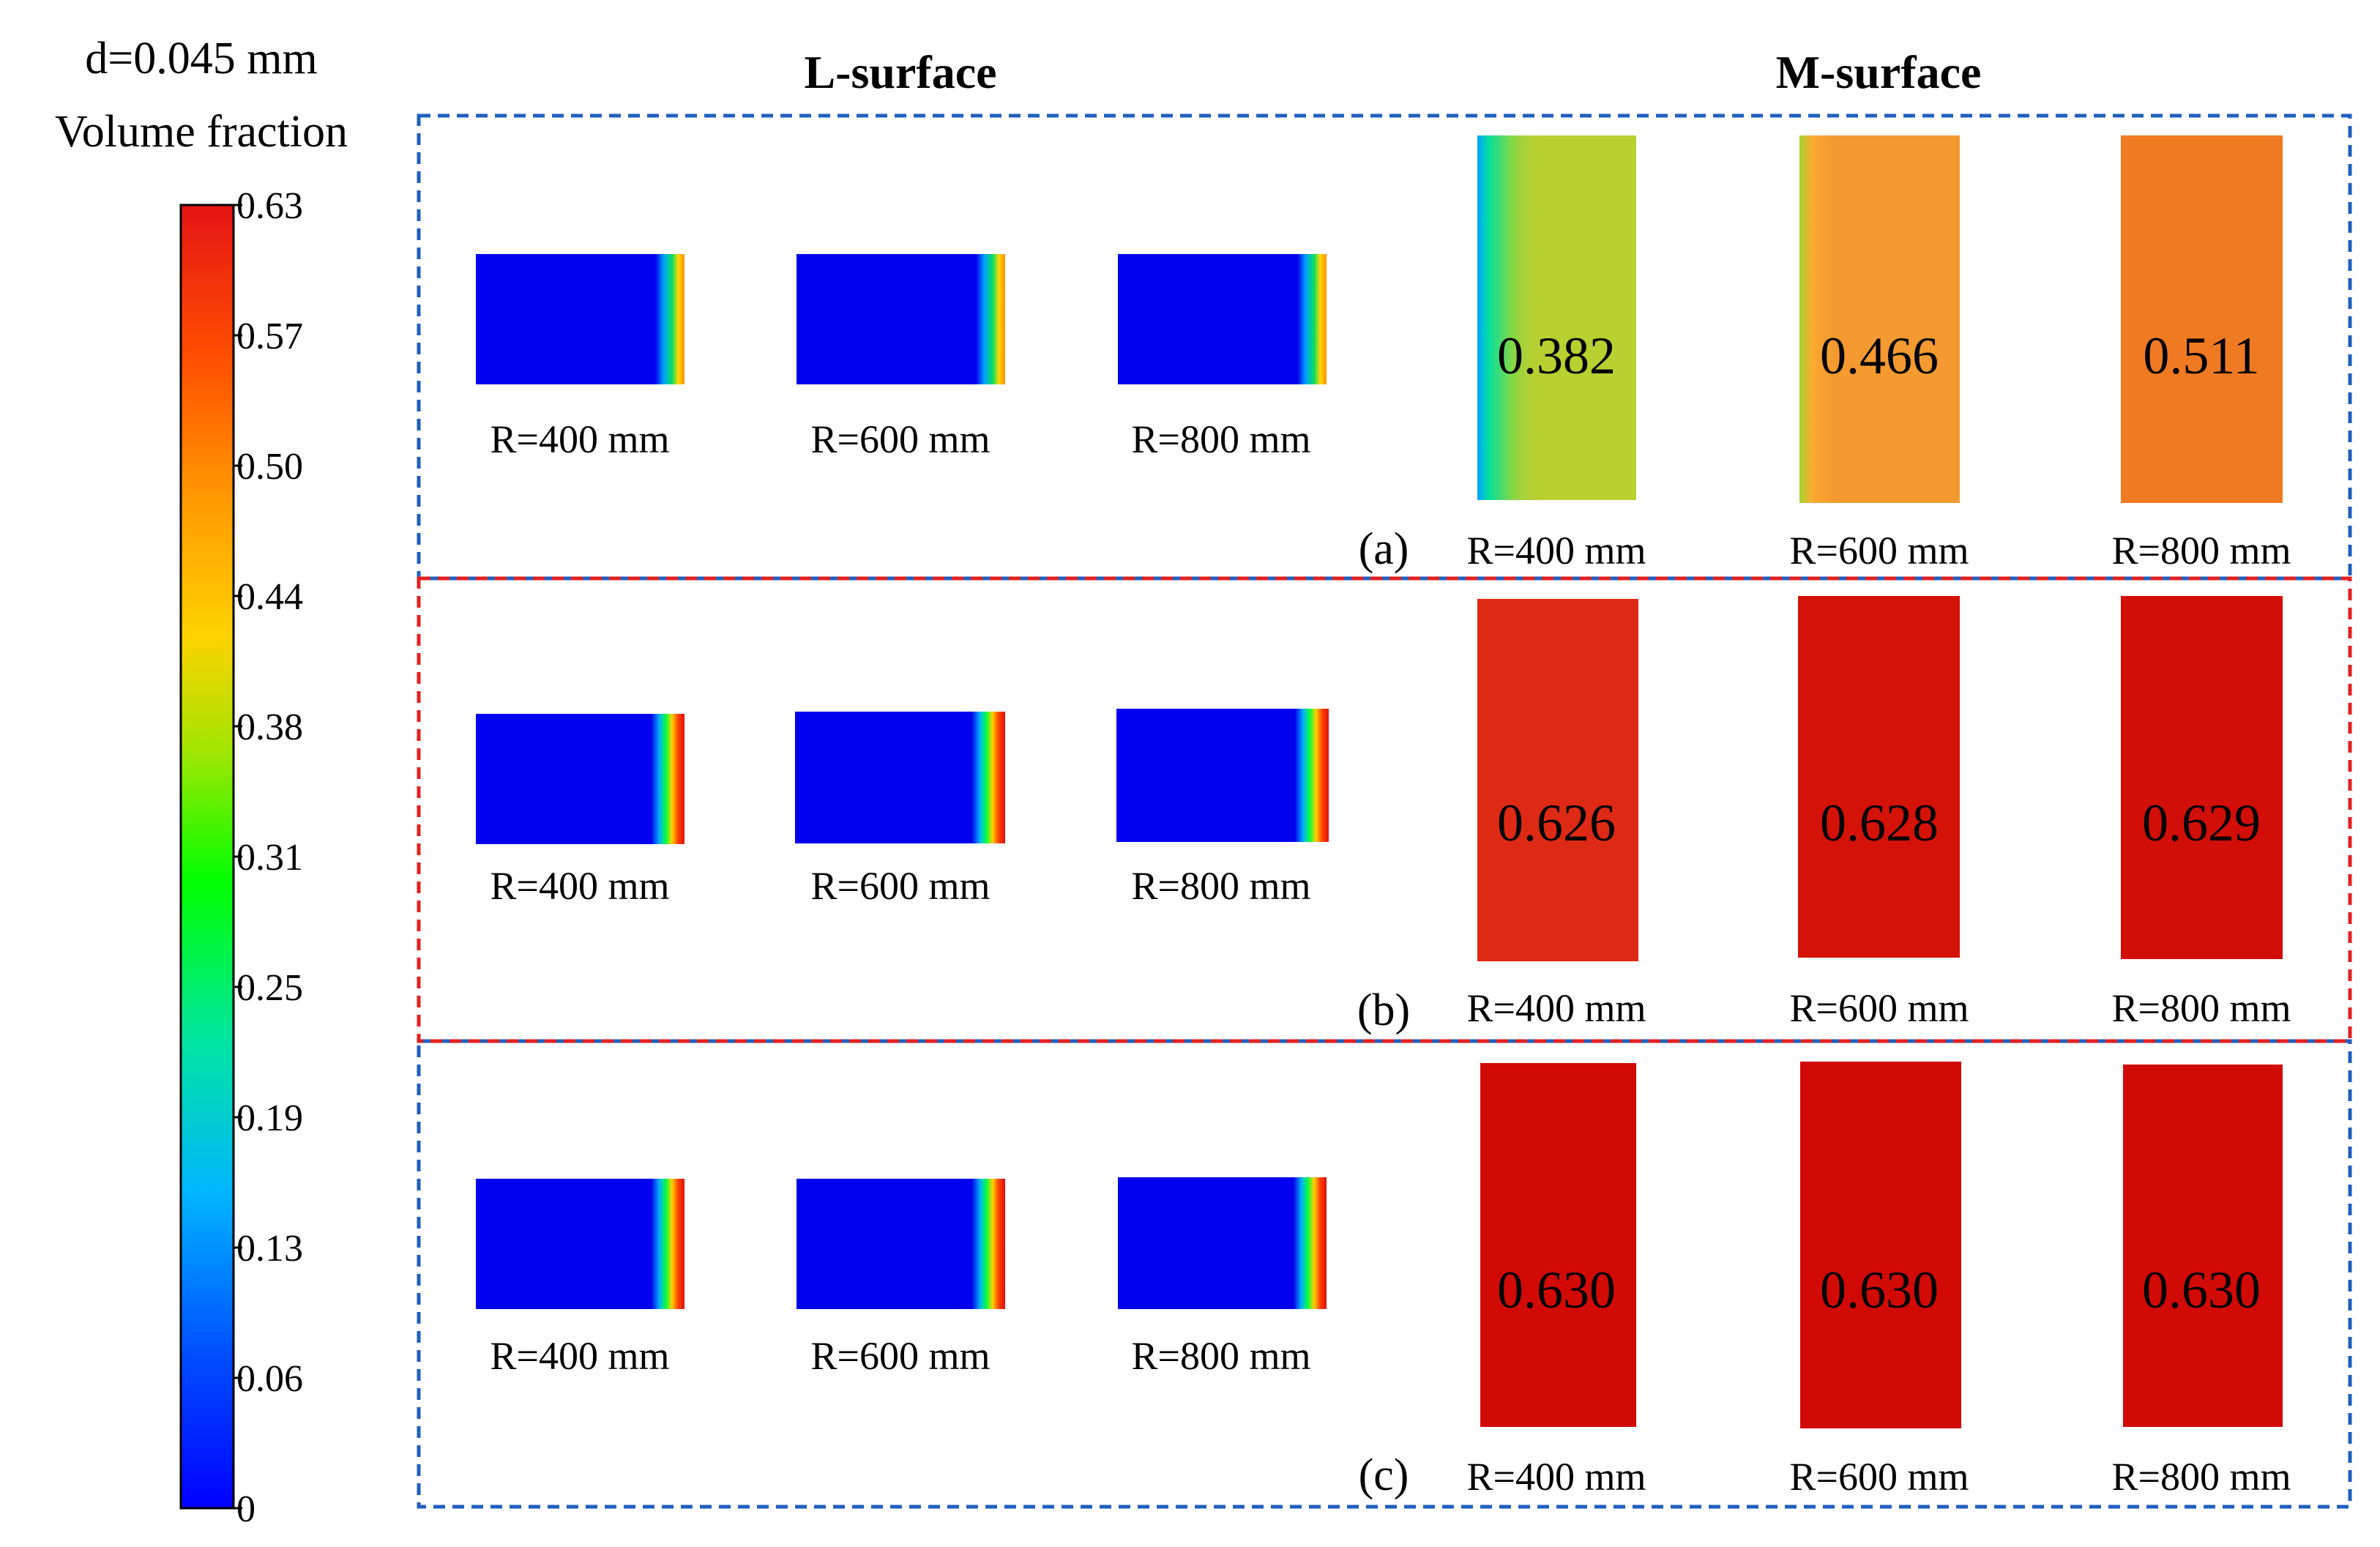  Describe the element at coordinates (201, 132) in the screenshot. I see `volume-fraction-label: Volume fraction` at that location.